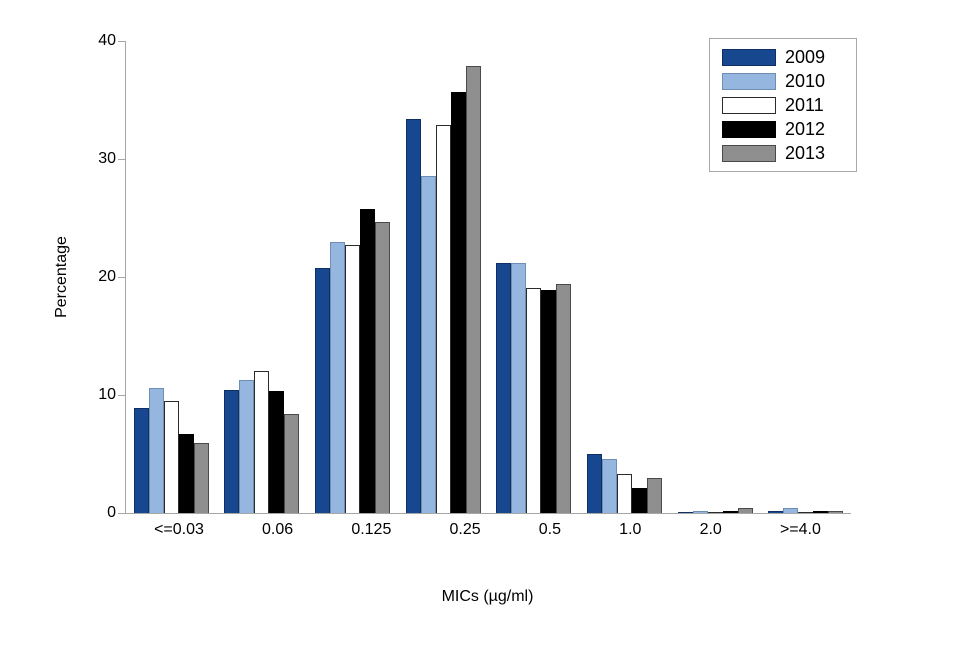 Image resolution: width=960 pixels, height=646 pixels. What do you see at coordinates (383, 367) in the screenshot?
I see `bar-2013-0.125` at bounding box center [383, 367].